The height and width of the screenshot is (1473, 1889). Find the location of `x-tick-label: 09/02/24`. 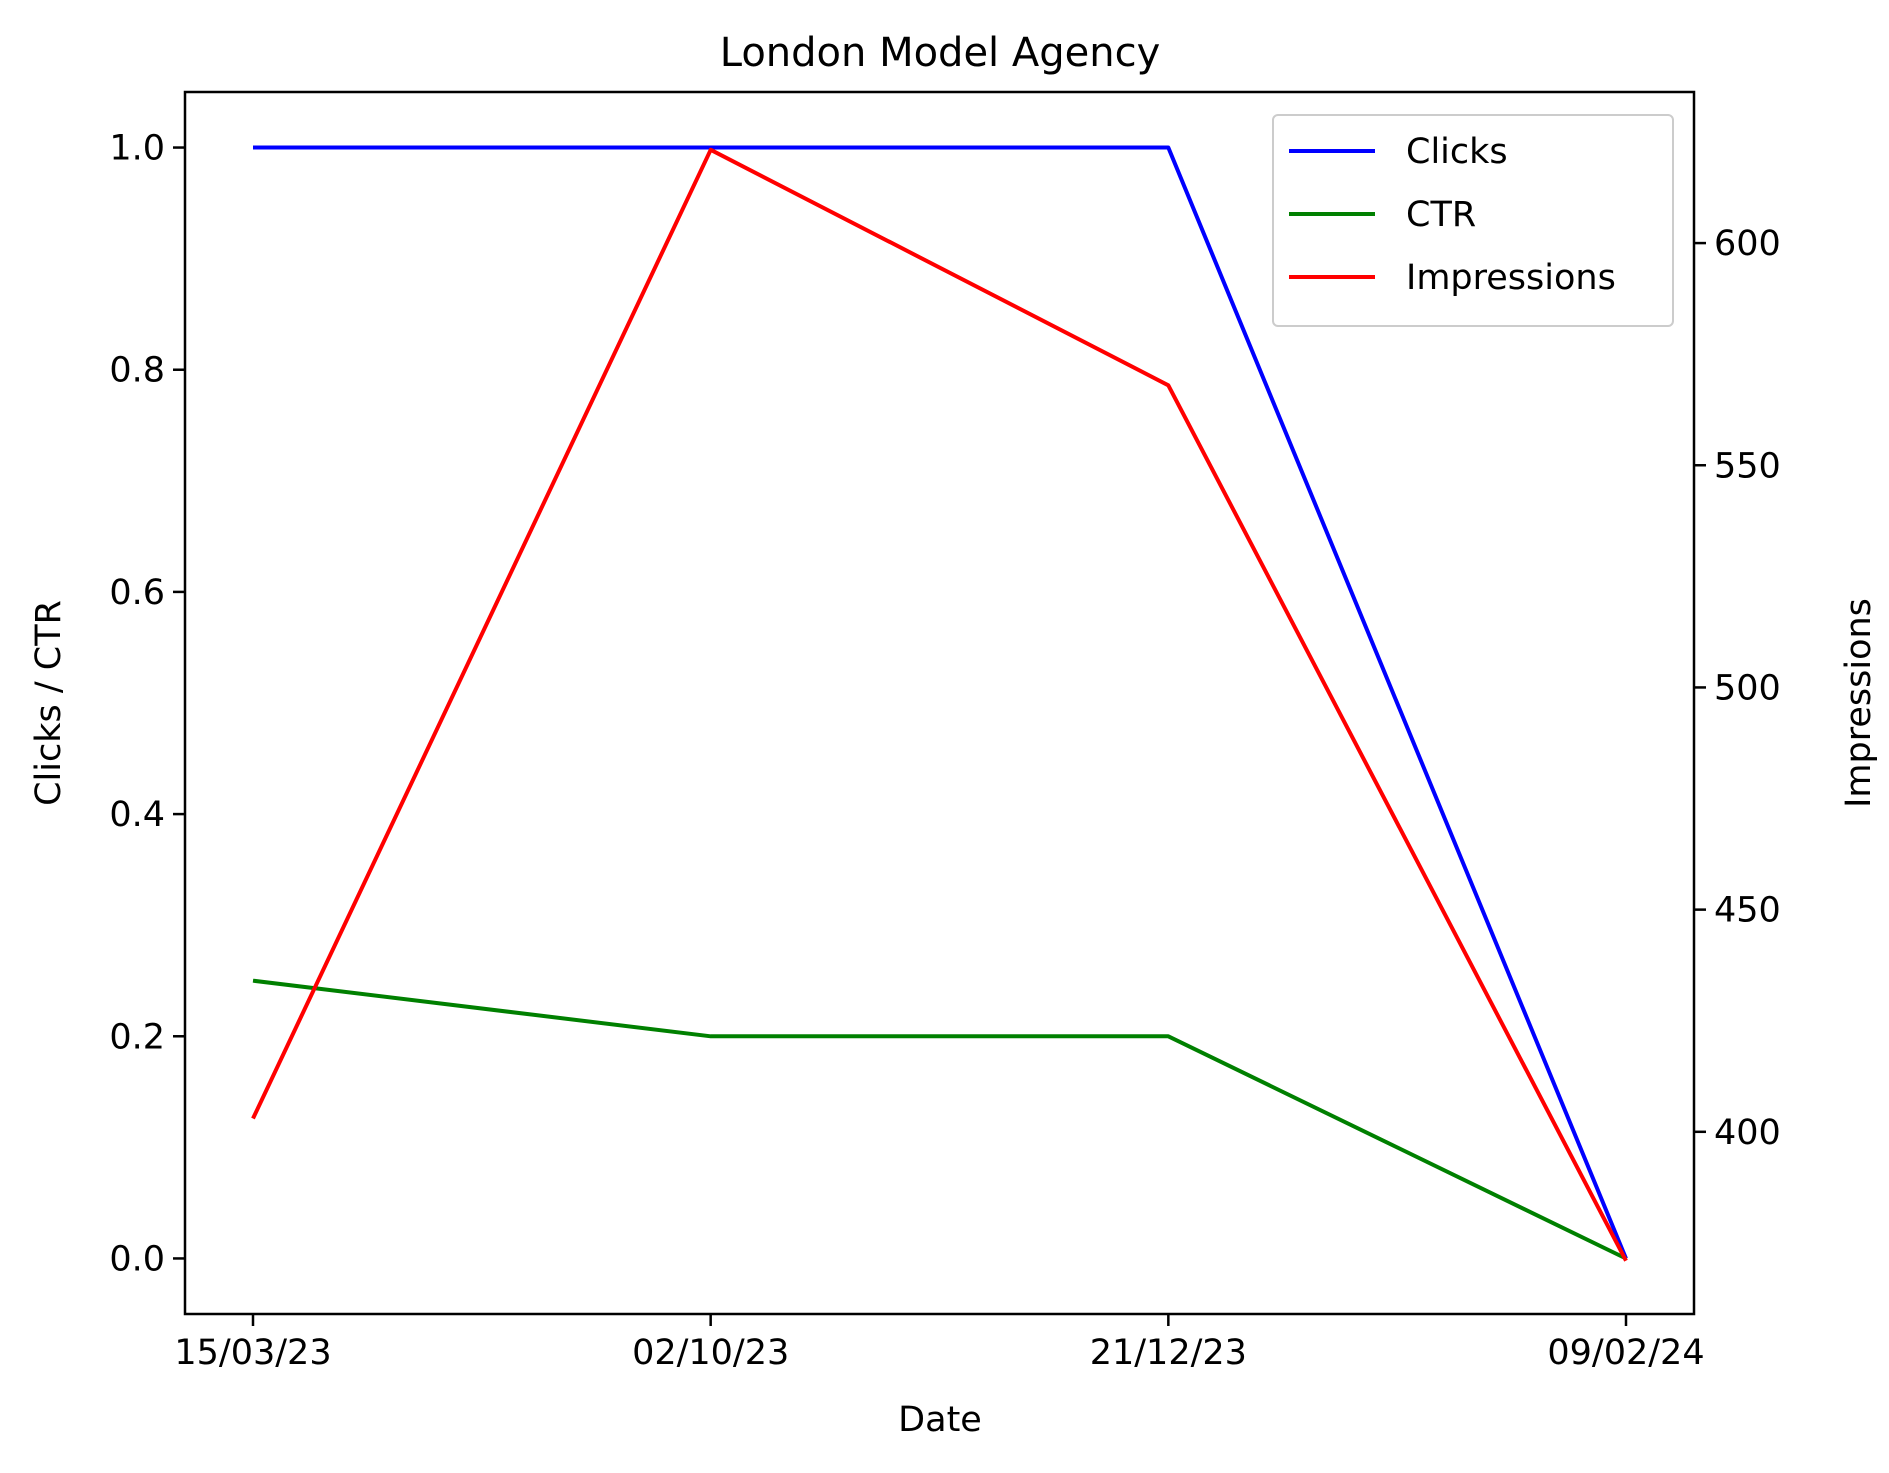

x-tick-label: 09/02/24 is located at coordinates (1625, 1353).